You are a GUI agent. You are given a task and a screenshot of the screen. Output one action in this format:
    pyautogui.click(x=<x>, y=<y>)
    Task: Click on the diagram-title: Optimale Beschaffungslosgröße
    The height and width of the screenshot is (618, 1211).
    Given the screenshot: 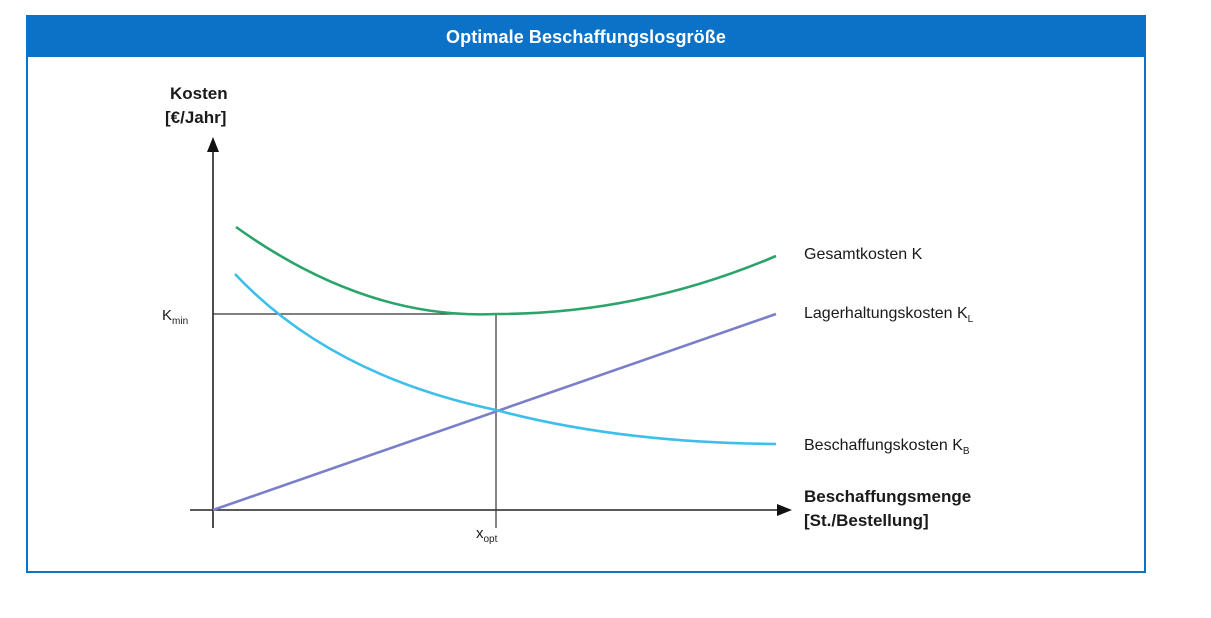 What is the action you would take?
    pyautogui.click(x=586, y=37)
    